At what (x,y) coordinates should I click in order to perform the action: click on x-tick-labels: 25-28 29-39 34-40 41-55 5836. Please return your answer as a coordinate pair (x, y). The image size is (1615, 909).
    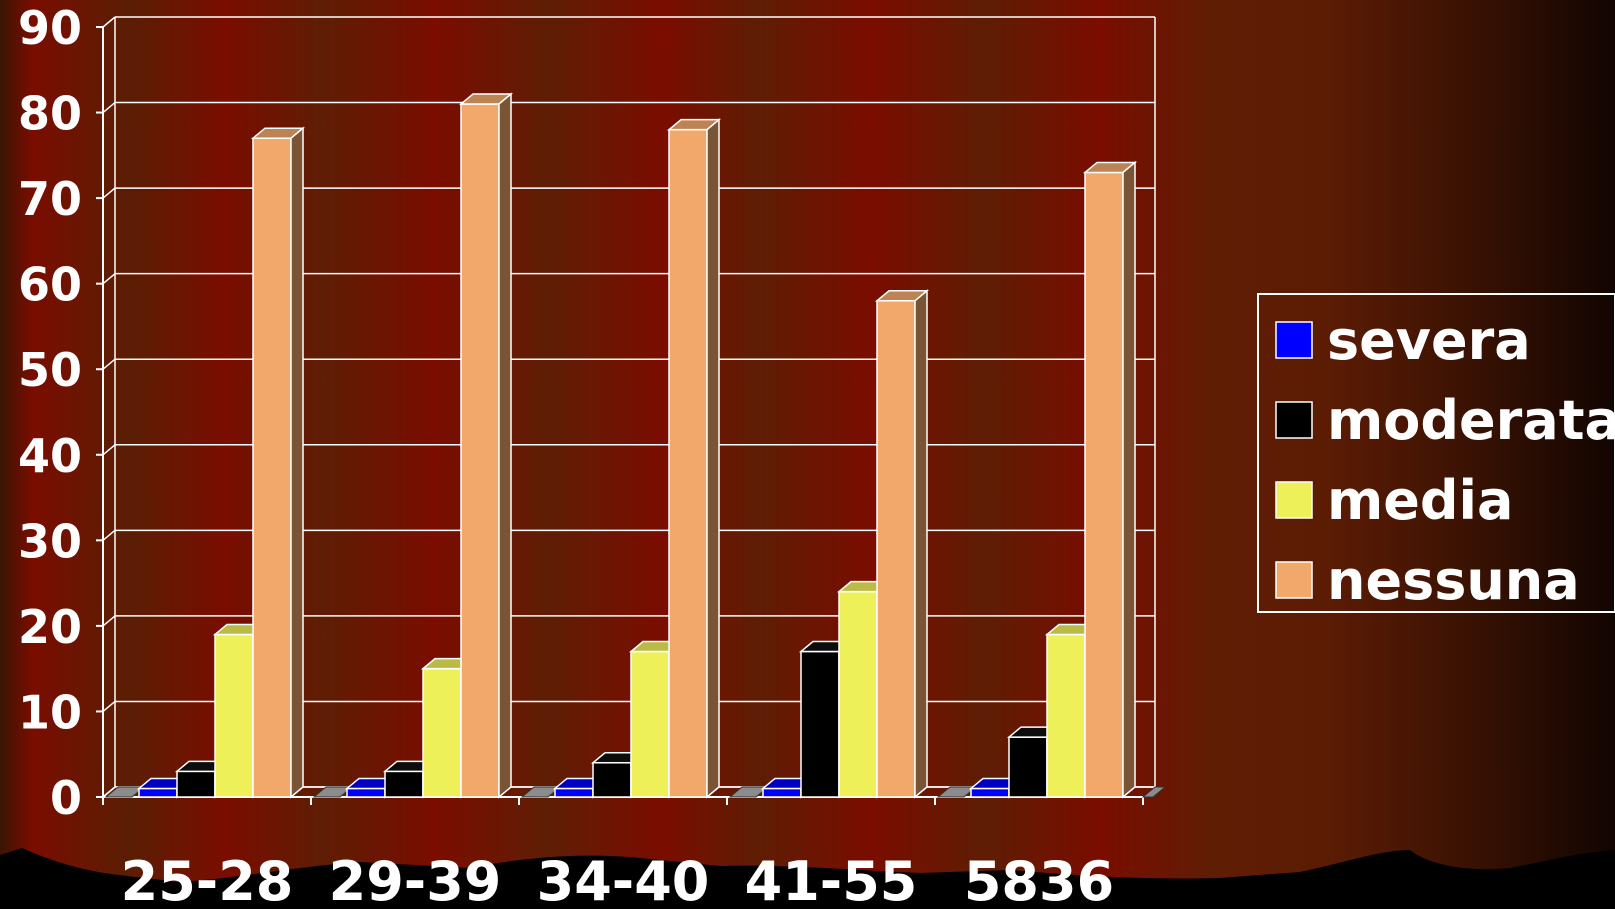
    Looking at the image, I should click on (618, 879).